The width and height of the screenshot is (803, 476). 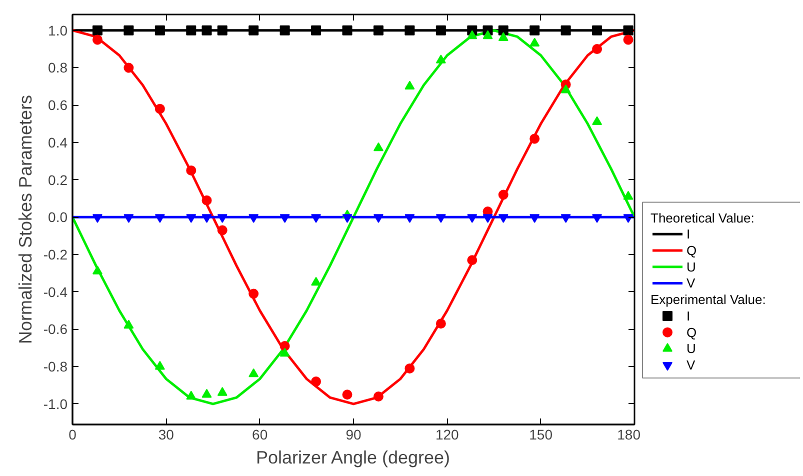 What do you see at coordinates (55, 404) in the screenshot?
I see `y-tick-label: -1.0` at bounding box center [55, 404].